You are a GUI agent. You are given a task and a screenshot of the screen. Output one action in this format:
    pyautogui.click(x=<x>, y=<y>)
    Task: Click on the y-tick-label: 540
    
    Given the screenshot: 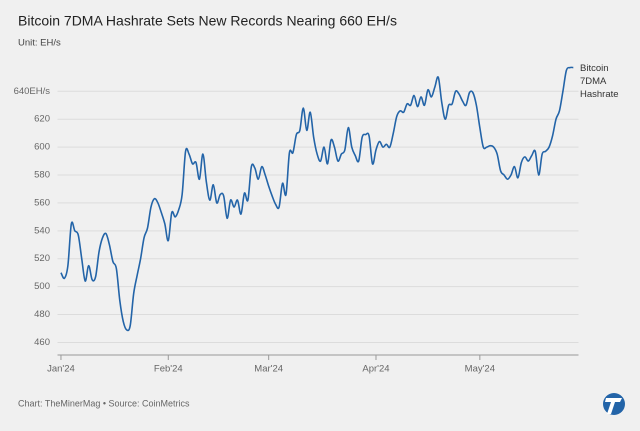 What is the action you would take?
    pyautogui.click(x=42, y=230)
    